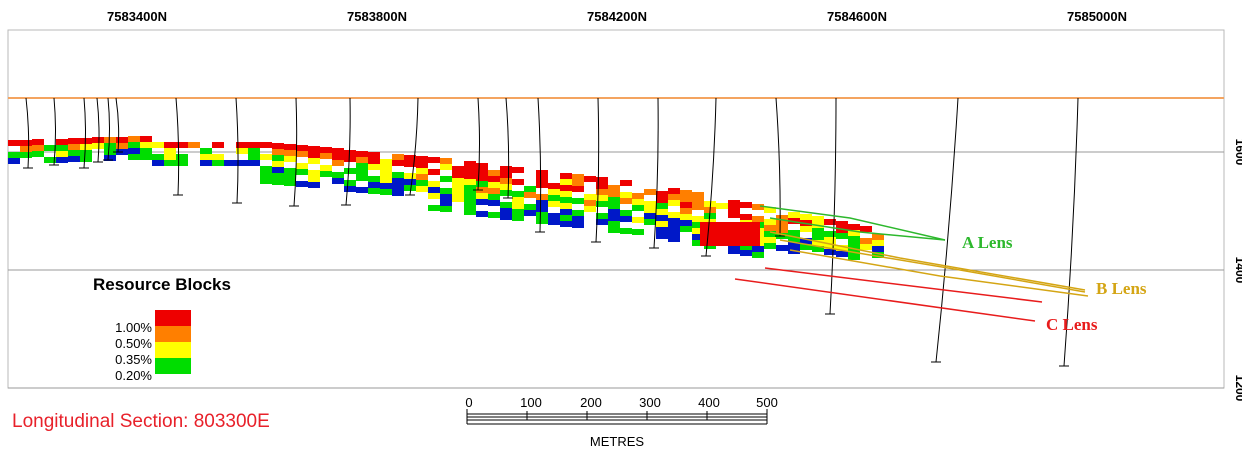 The width and height of the screenshot is (1242, 455). I want to click on northing-label-4: 7584600N, so click(857, 16).